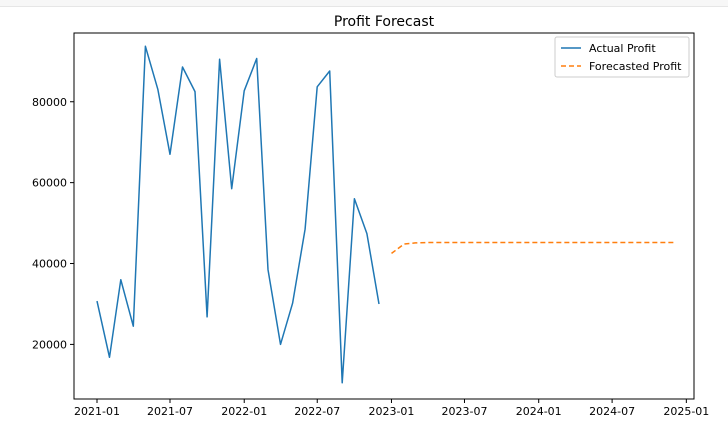 The image size is (728, 439). Describe the element at coordinates (53, 223) in the screenshot. I see `y-axis: 20000 40000 60000 80000` at that location.